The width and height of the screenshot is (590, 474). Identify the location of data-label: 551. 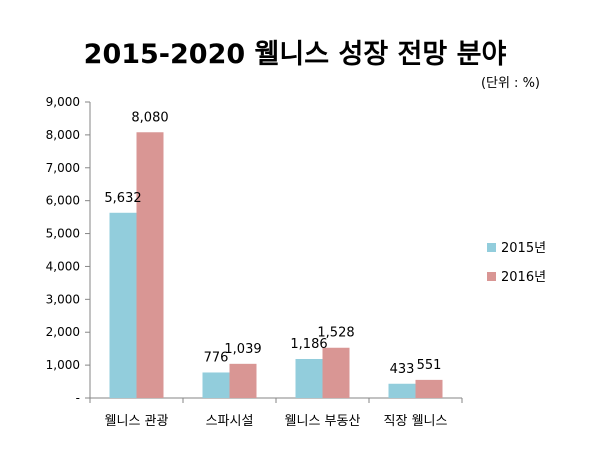
(429, 365).